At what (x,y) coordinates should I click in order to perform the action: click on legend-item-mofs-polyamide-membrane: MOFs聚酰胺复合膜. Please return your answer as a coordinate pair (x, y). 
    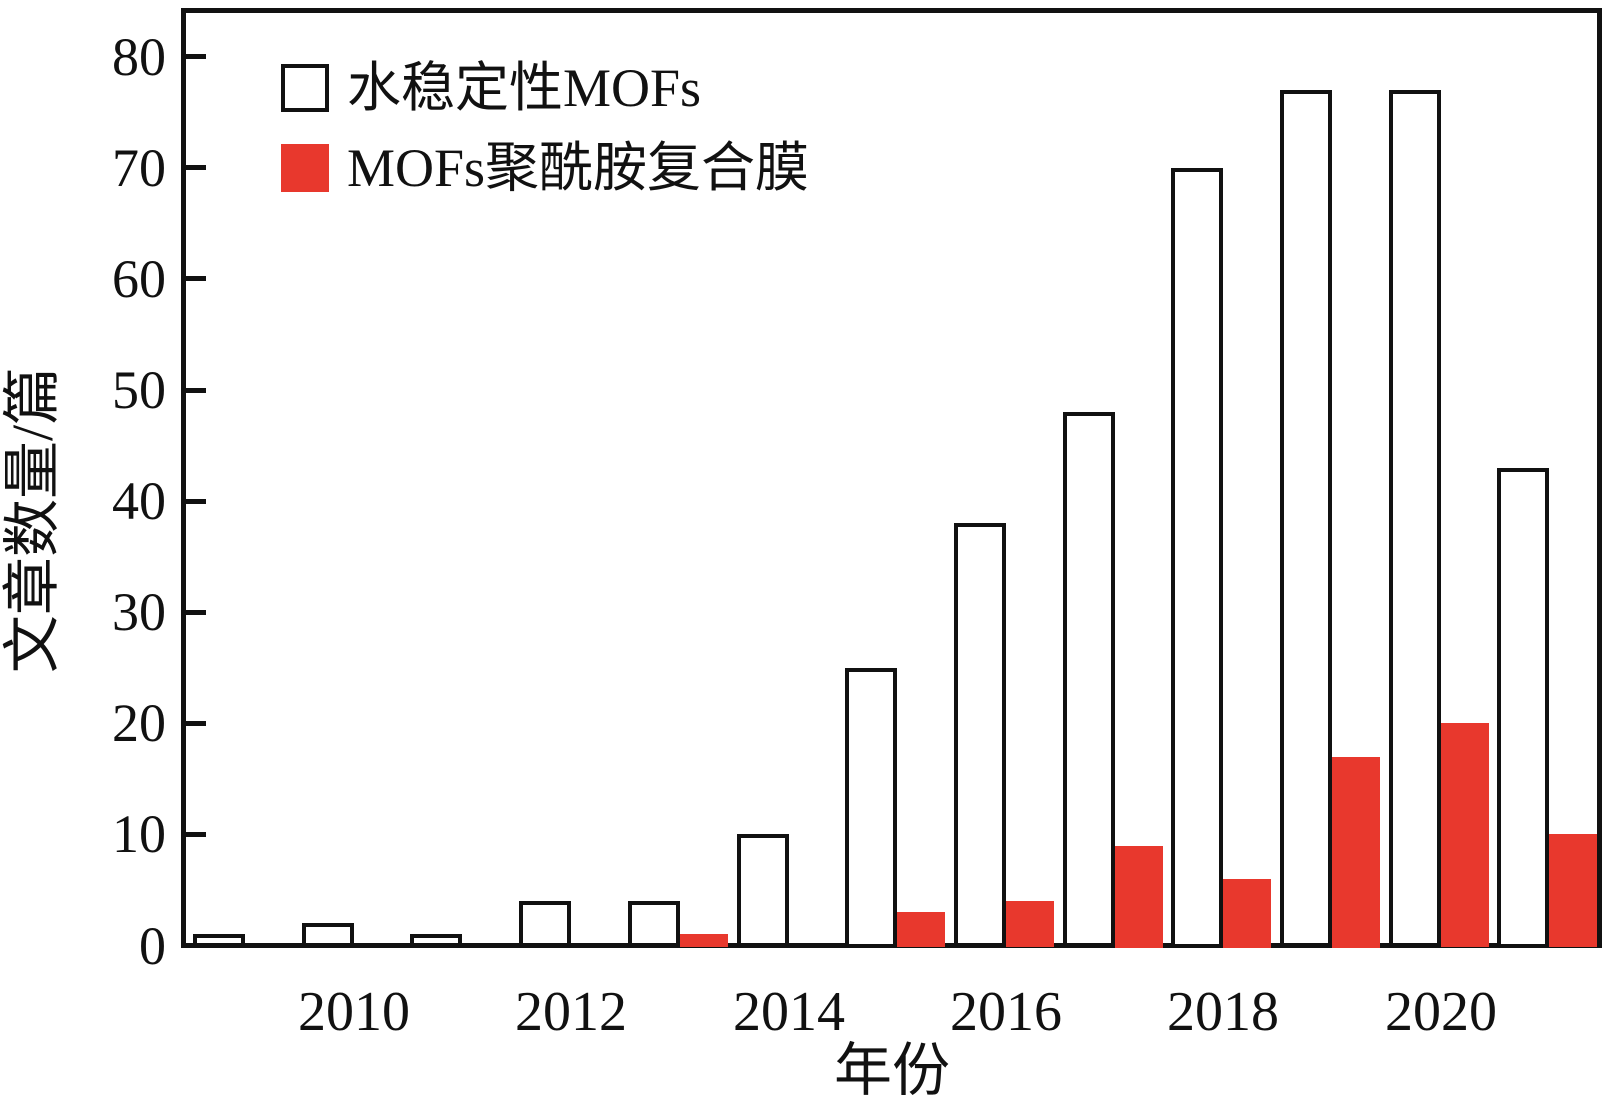
    Looking at the image, I should click on (545, 168).